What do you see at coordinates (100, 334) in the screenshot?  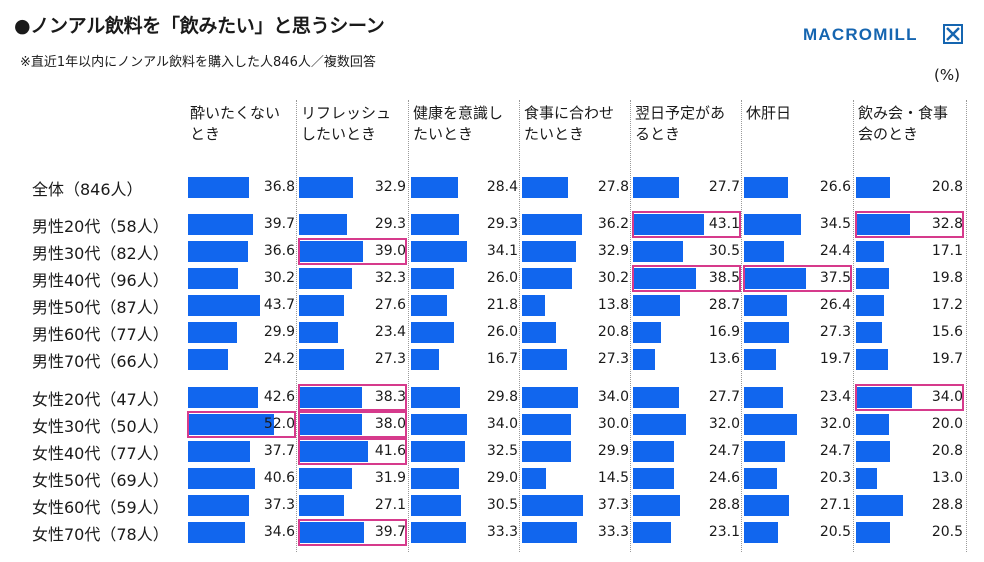 I see `row-label: 男性60代（77人）` at bounding box center [100, 334].